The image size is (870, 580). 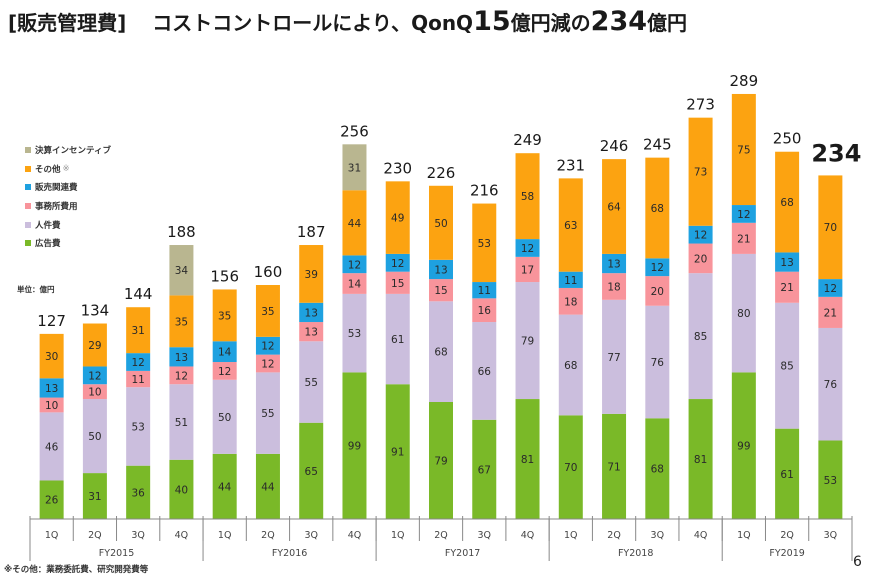 I want to click on segment-value-label: 61, so click(x=786, y=475).